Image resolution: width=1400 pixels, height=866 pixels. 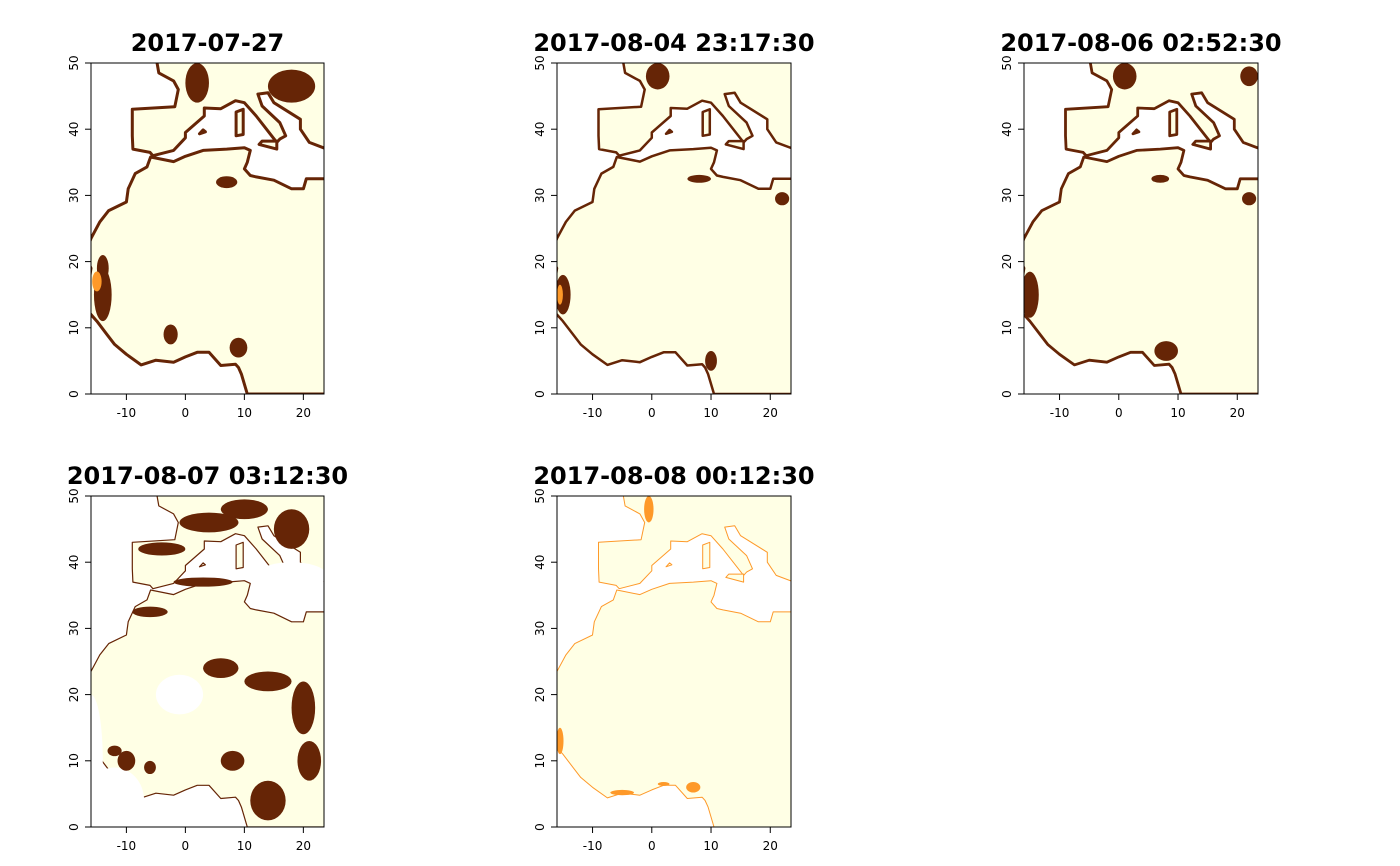 I want to click on map-panel-3: 2017-08-06 02:52:30 -10 0 10 20 0 10 20 30 40 50, so click(x=1141, y=224).